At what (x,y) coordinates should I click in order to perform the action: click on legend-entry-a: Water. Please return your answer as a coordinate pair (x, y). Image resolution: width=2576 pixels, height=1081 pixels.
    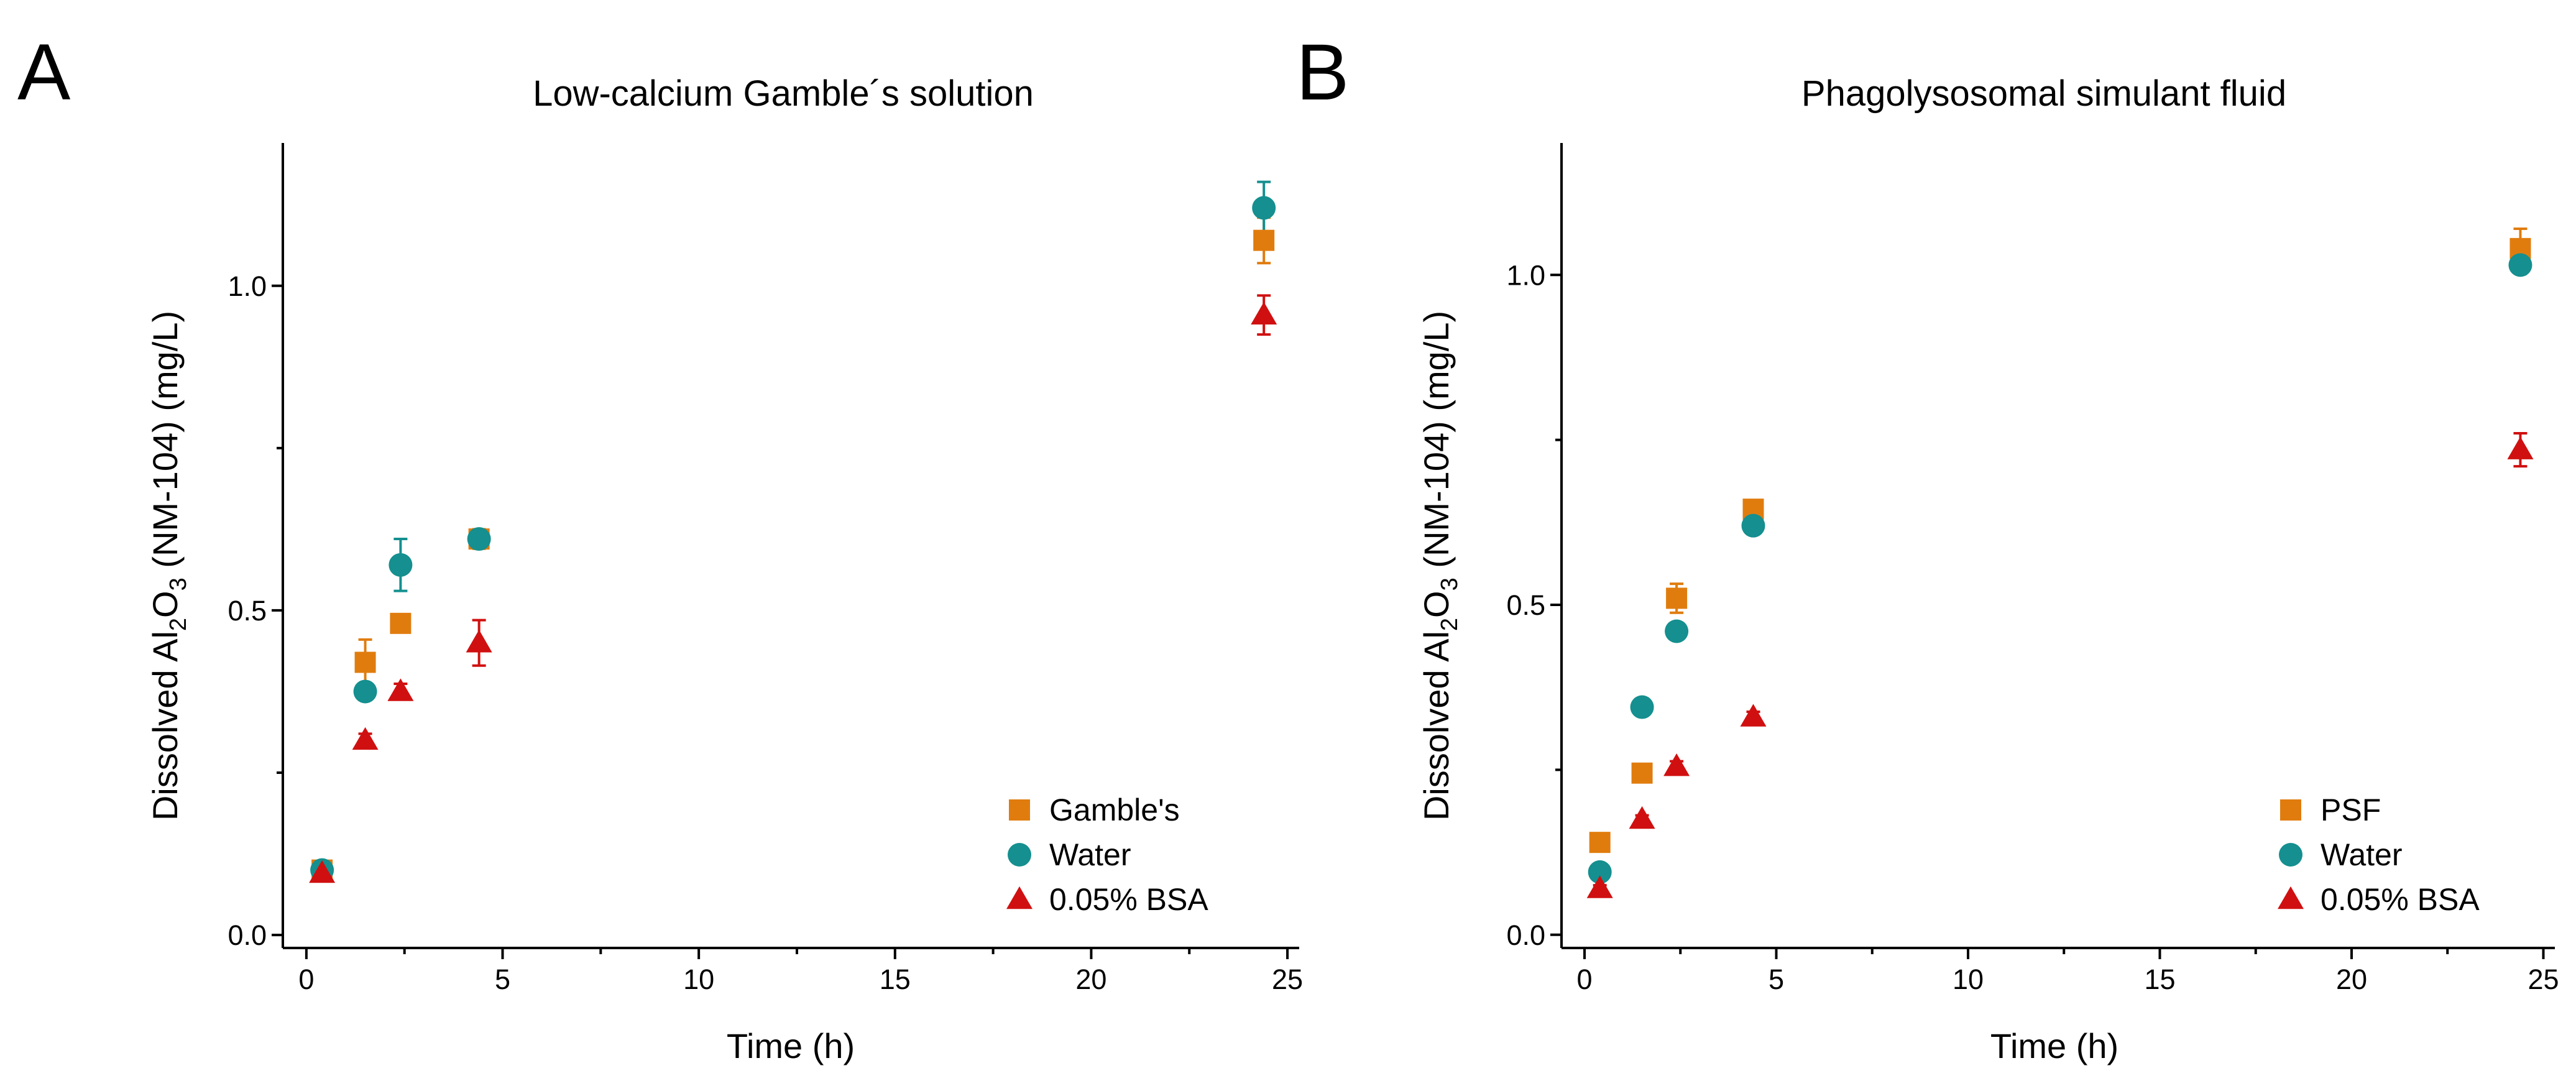
    Looking at the image, I should click on (1069, 854).